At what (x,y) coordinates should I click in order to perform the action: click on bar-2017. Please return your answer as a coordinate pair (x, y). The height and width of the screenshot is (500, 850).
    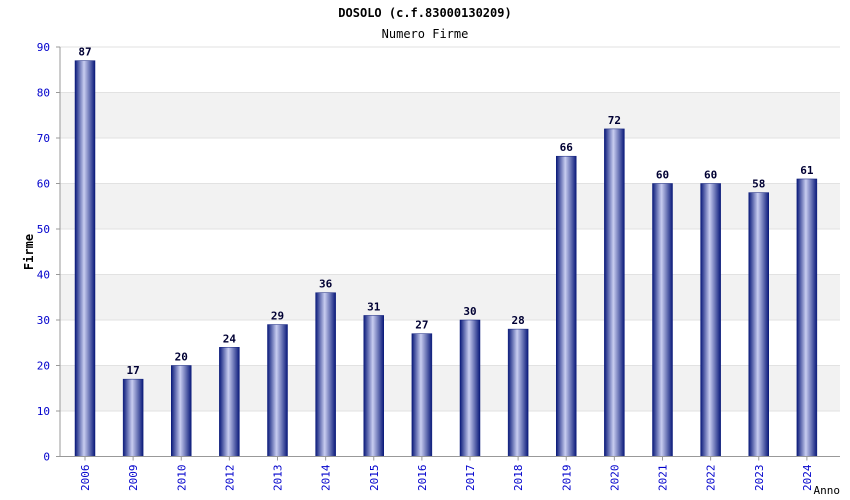
    Looking at the image, I should click on (470, 388).